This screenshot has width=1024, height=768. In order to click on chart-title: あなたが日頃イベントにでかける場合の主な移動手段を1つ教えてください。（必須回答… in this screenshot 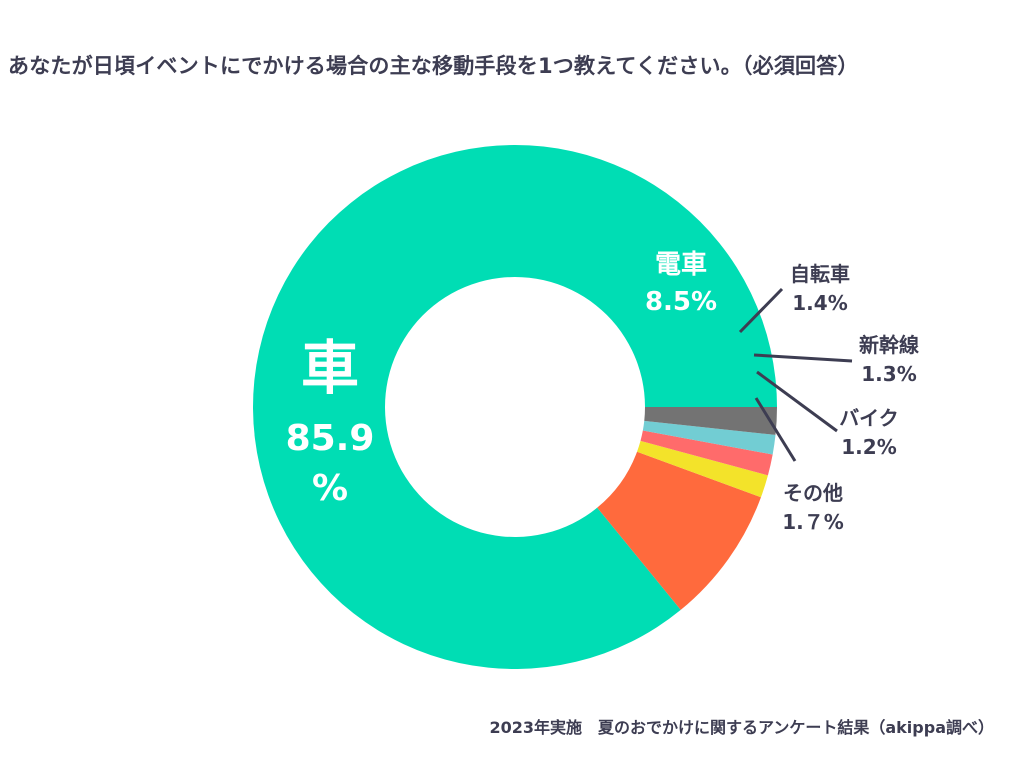, I will do `click(433, 66)`.